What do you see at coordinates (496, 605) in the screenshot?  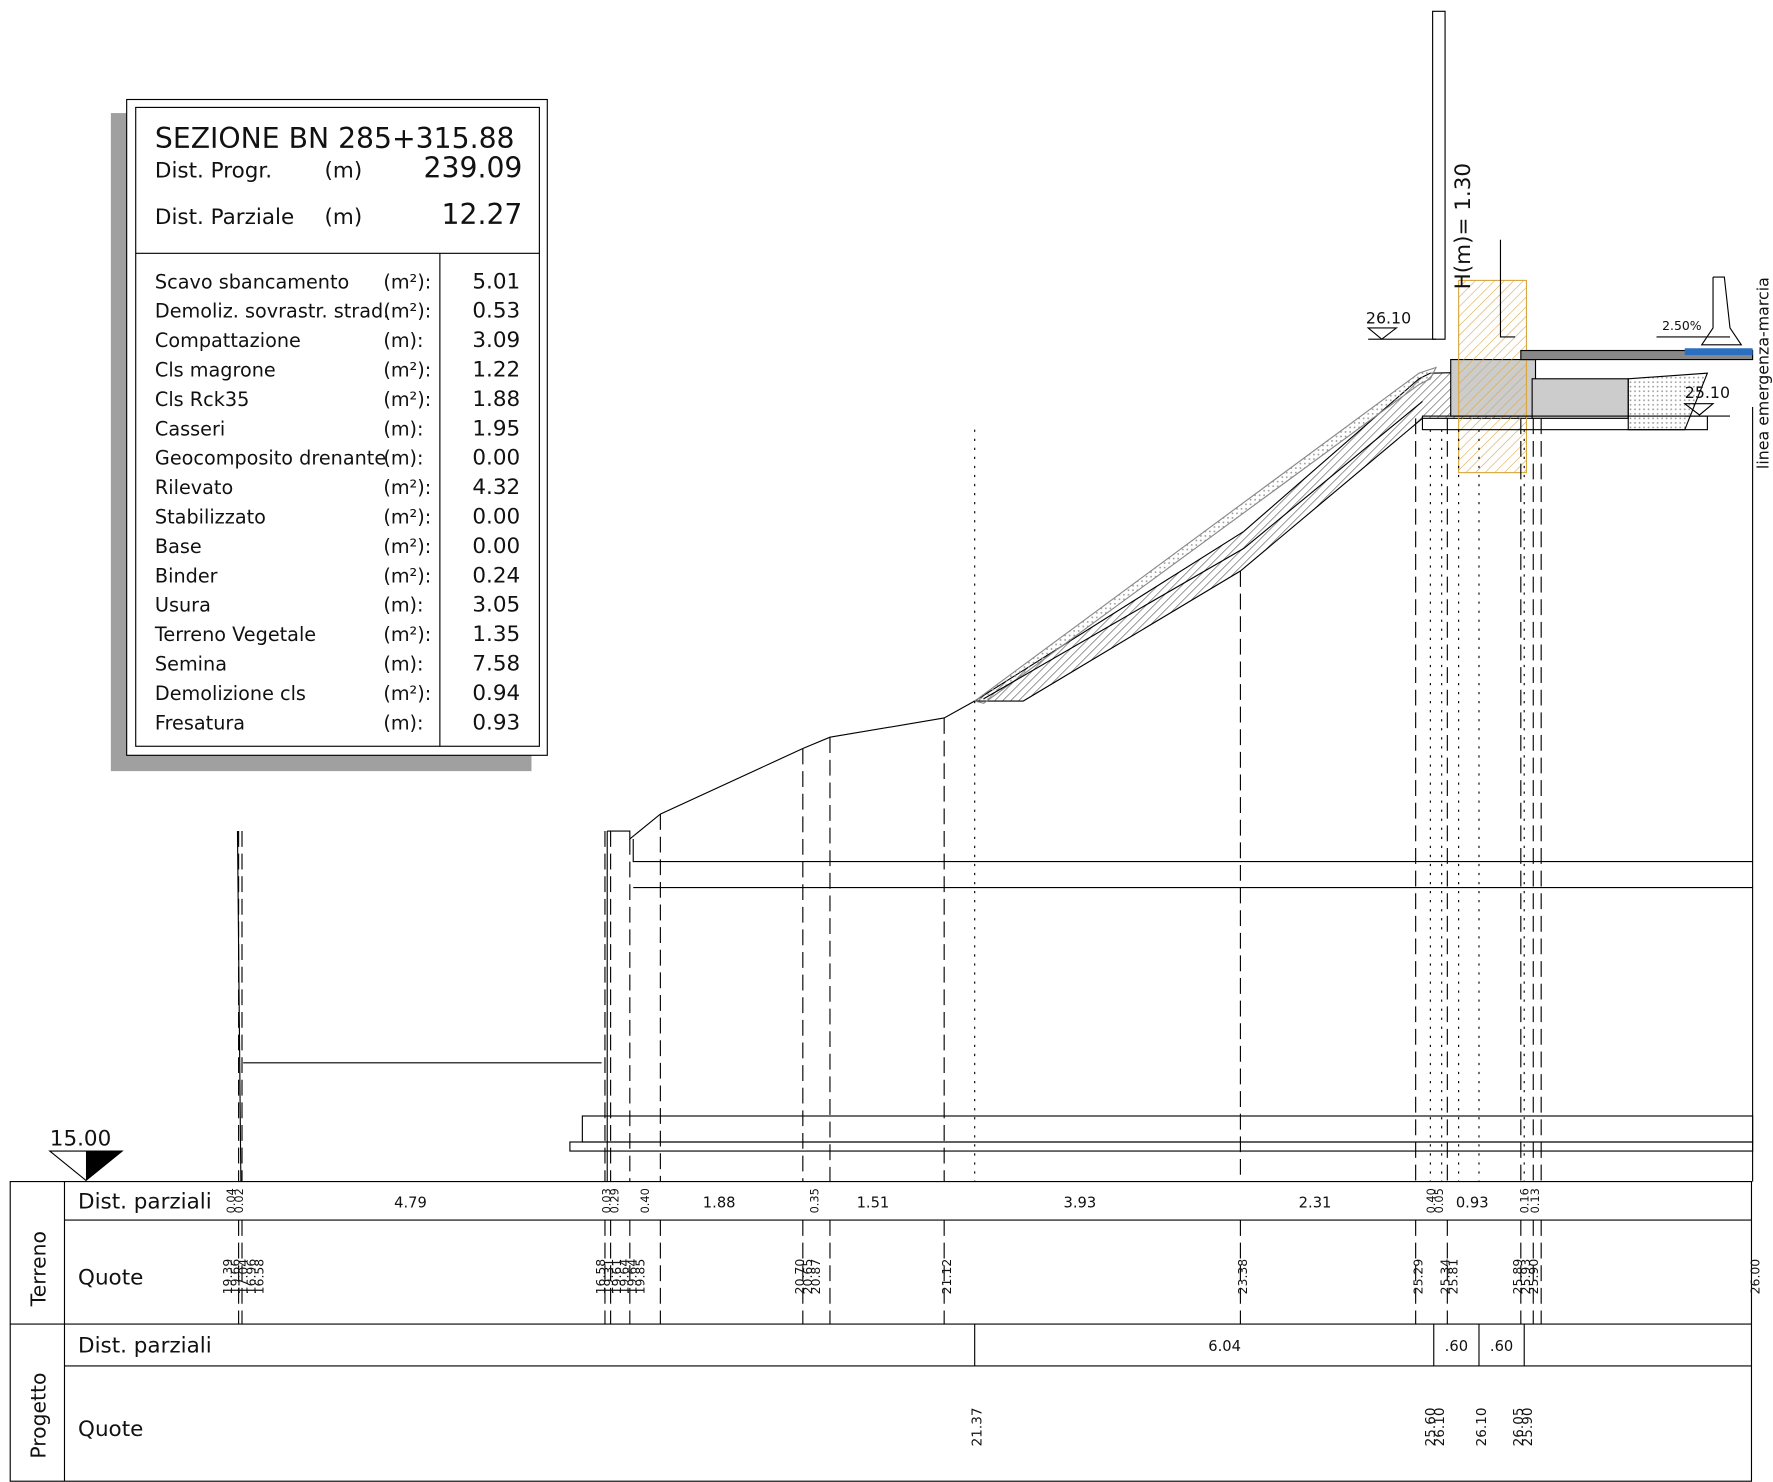 I see `quantity-value: 3.05` at bounding box center [496, 605].